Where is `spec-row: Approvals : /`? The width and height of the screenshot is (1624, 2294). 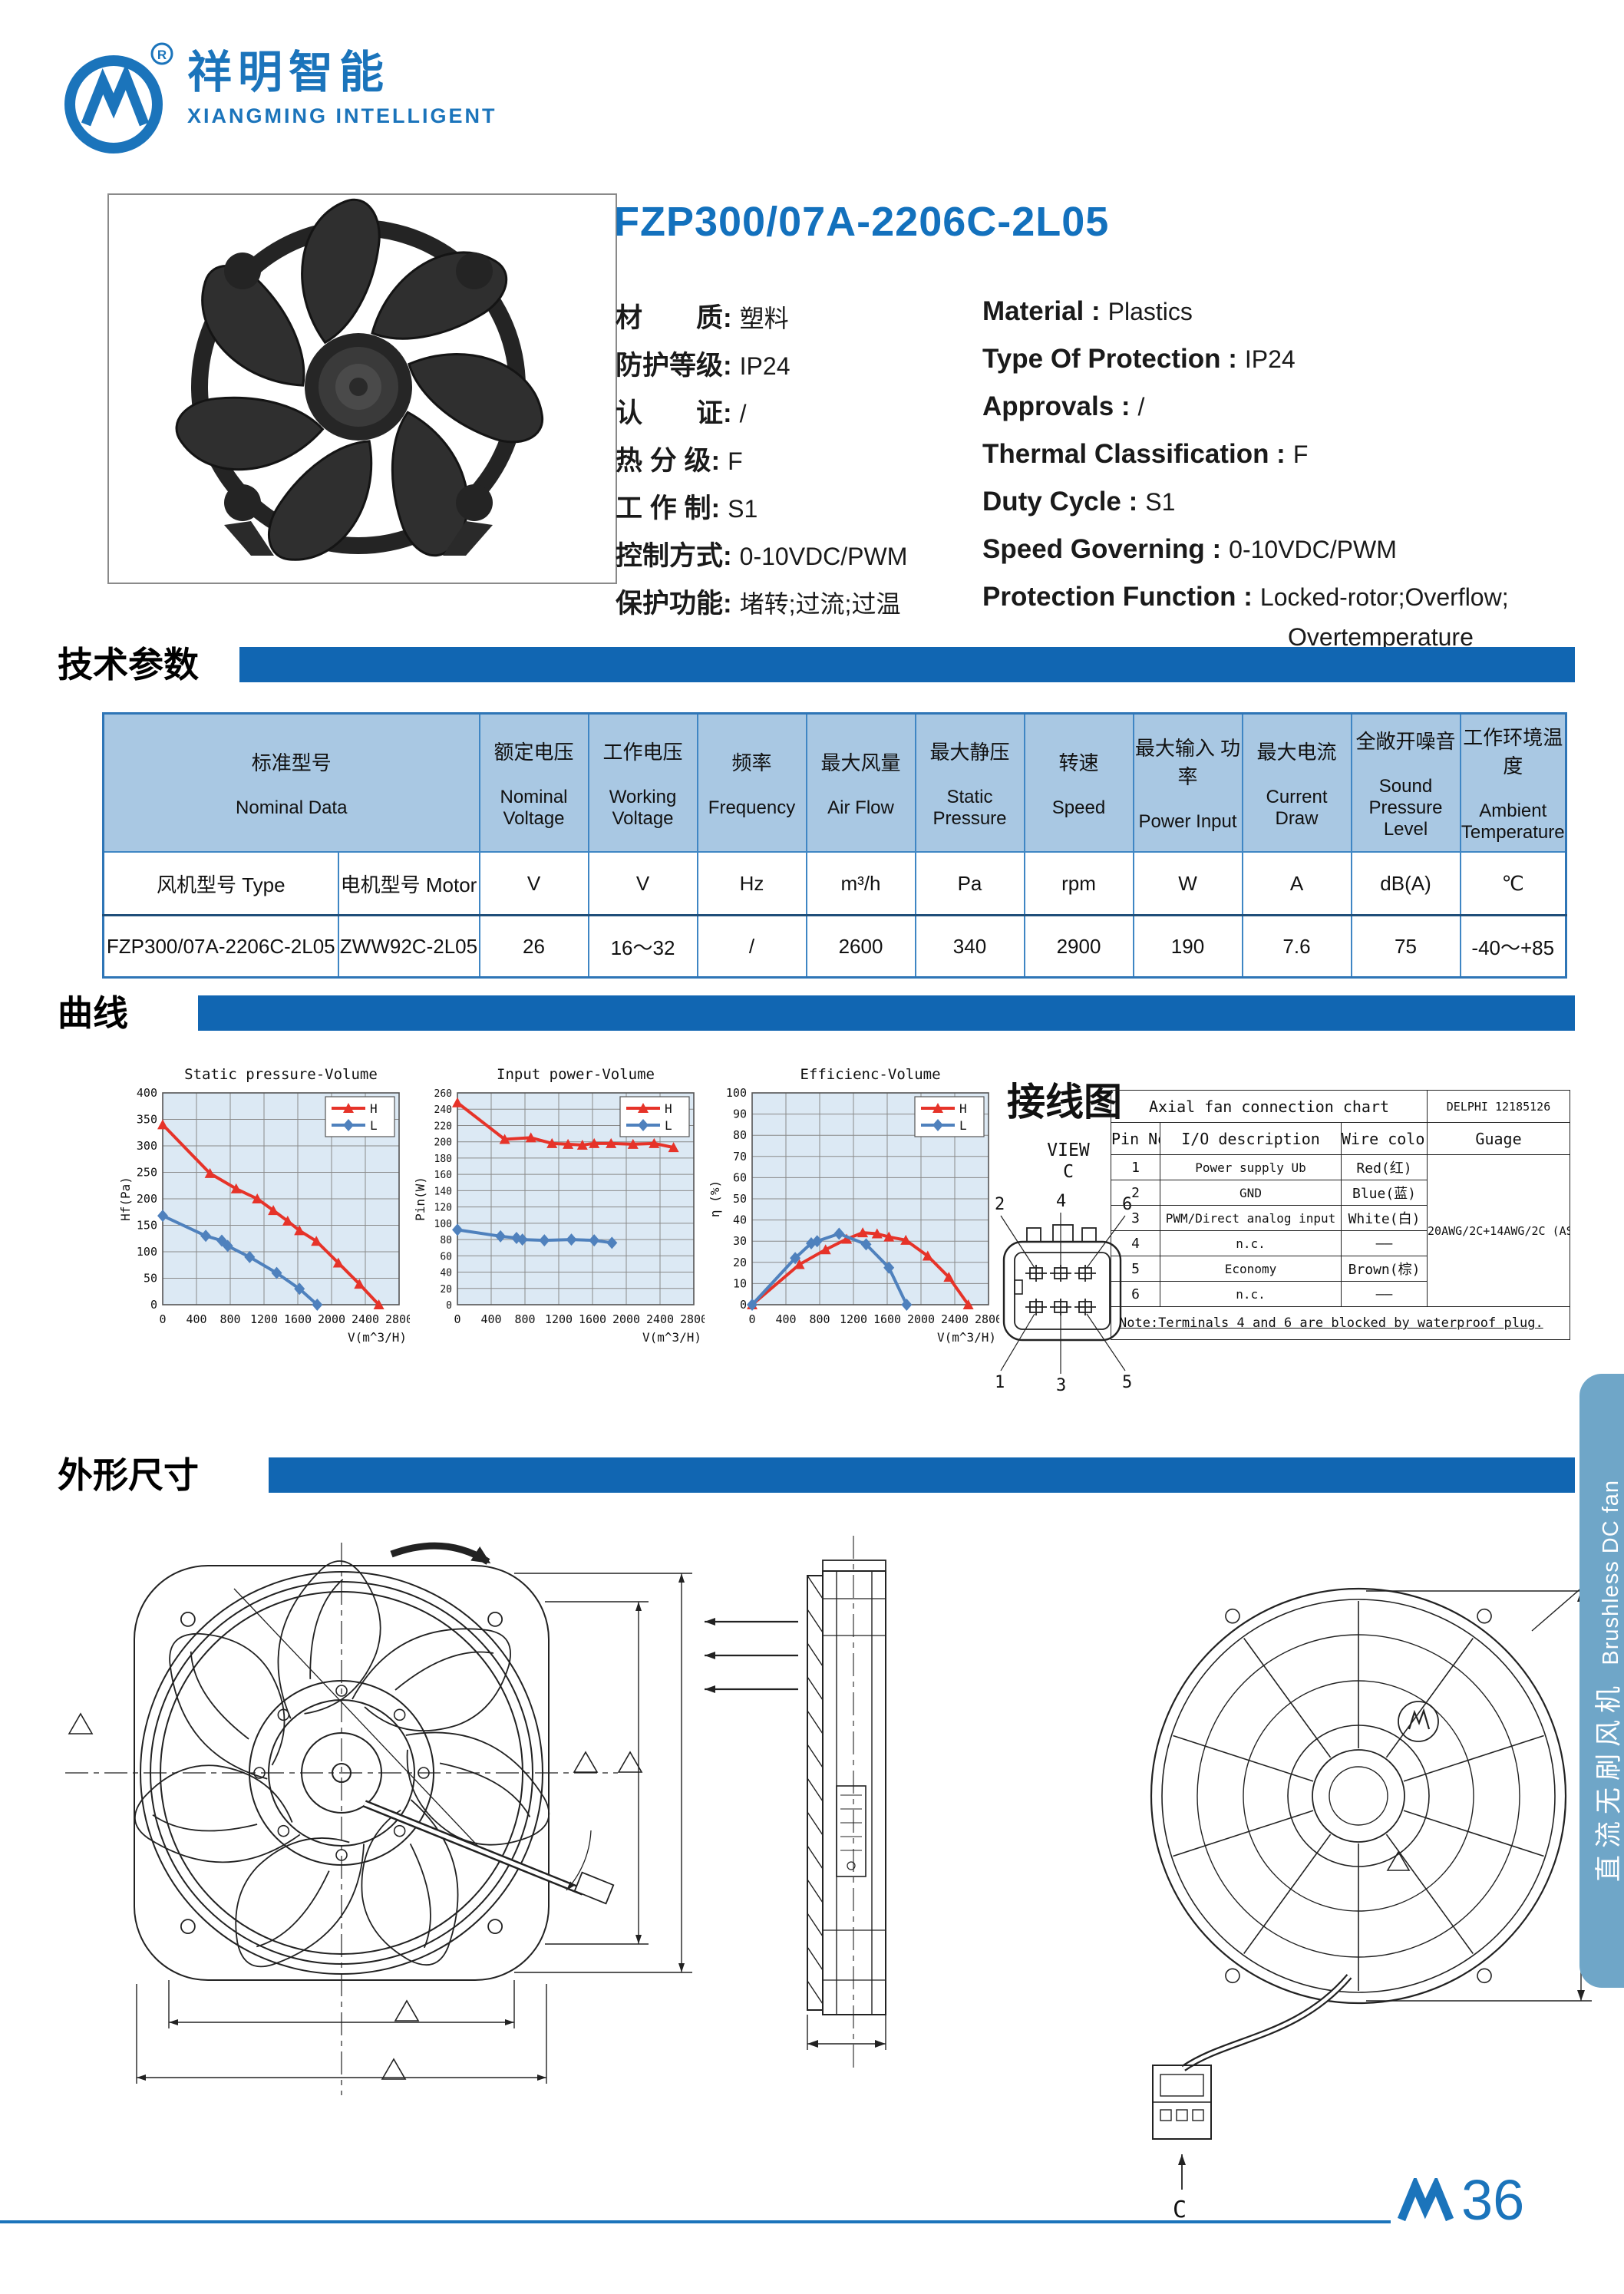 spec-row: Approvals : / is located at coordinates (1245, 415).